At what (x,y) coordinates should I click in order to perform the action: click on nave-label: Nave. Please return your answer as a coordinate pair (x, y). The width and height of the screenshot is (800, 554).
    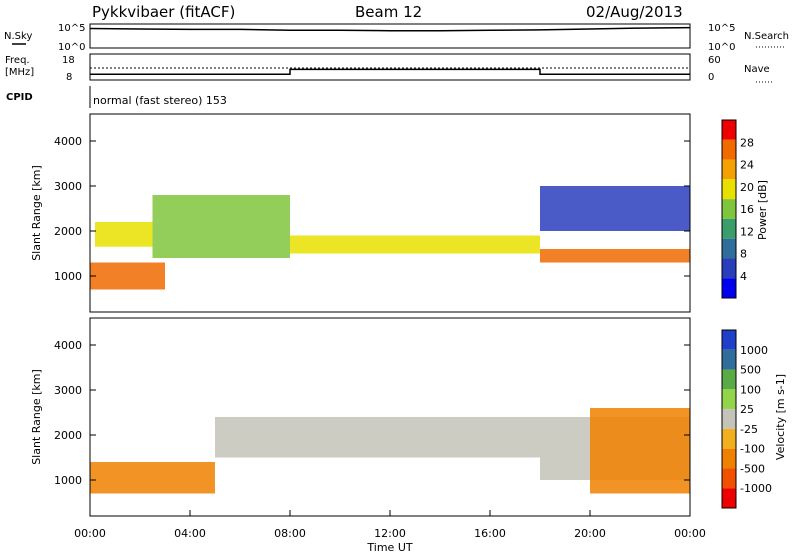
    Looking at the image, I should click on (757, 69).